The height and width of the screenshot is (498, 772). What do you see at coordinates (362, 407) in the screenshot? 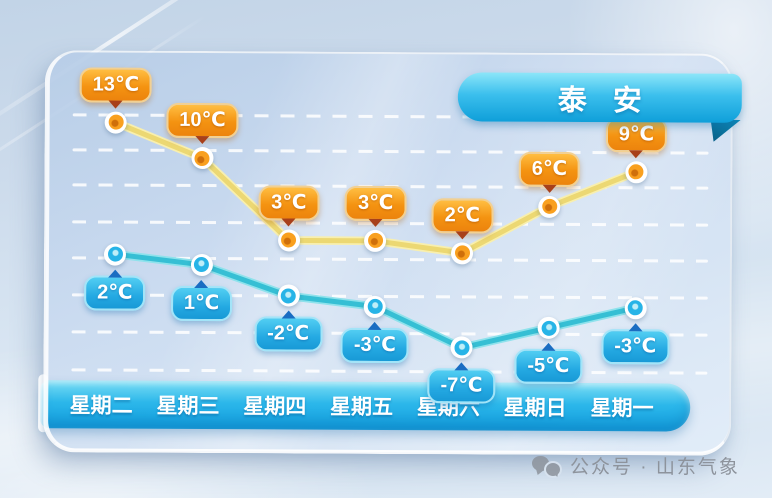
I see `day-label: 星期五` at bounding box center [362, 407].